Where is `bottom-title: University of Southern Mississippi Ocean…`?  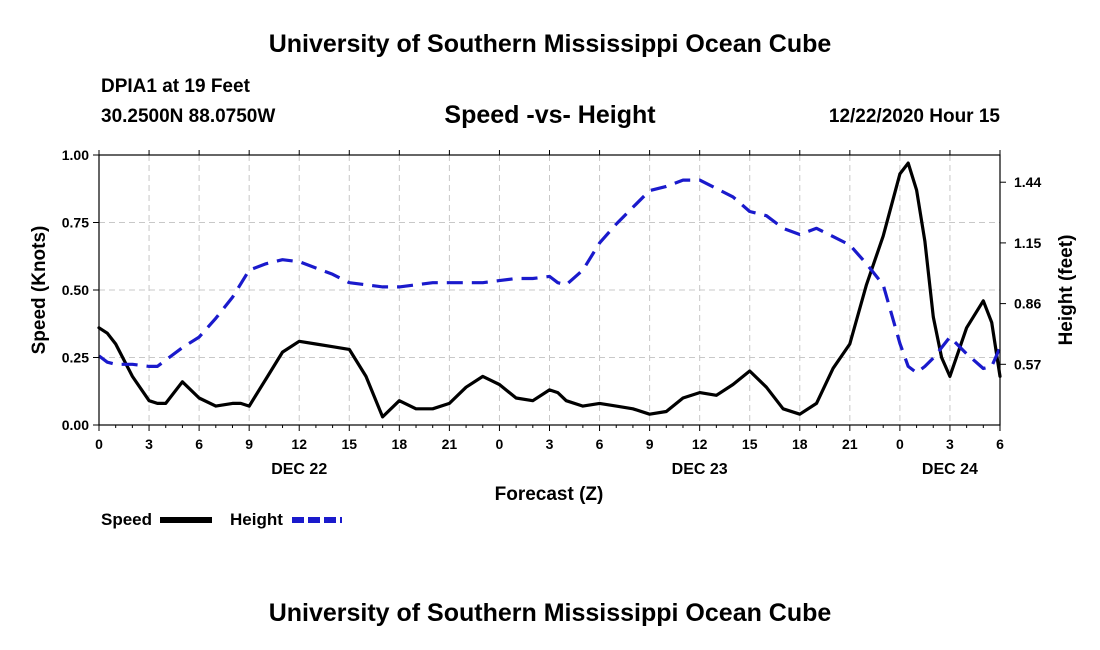
bottom-title: University of Southern Mississippi Ocean… is located at coordinates (550, 613).